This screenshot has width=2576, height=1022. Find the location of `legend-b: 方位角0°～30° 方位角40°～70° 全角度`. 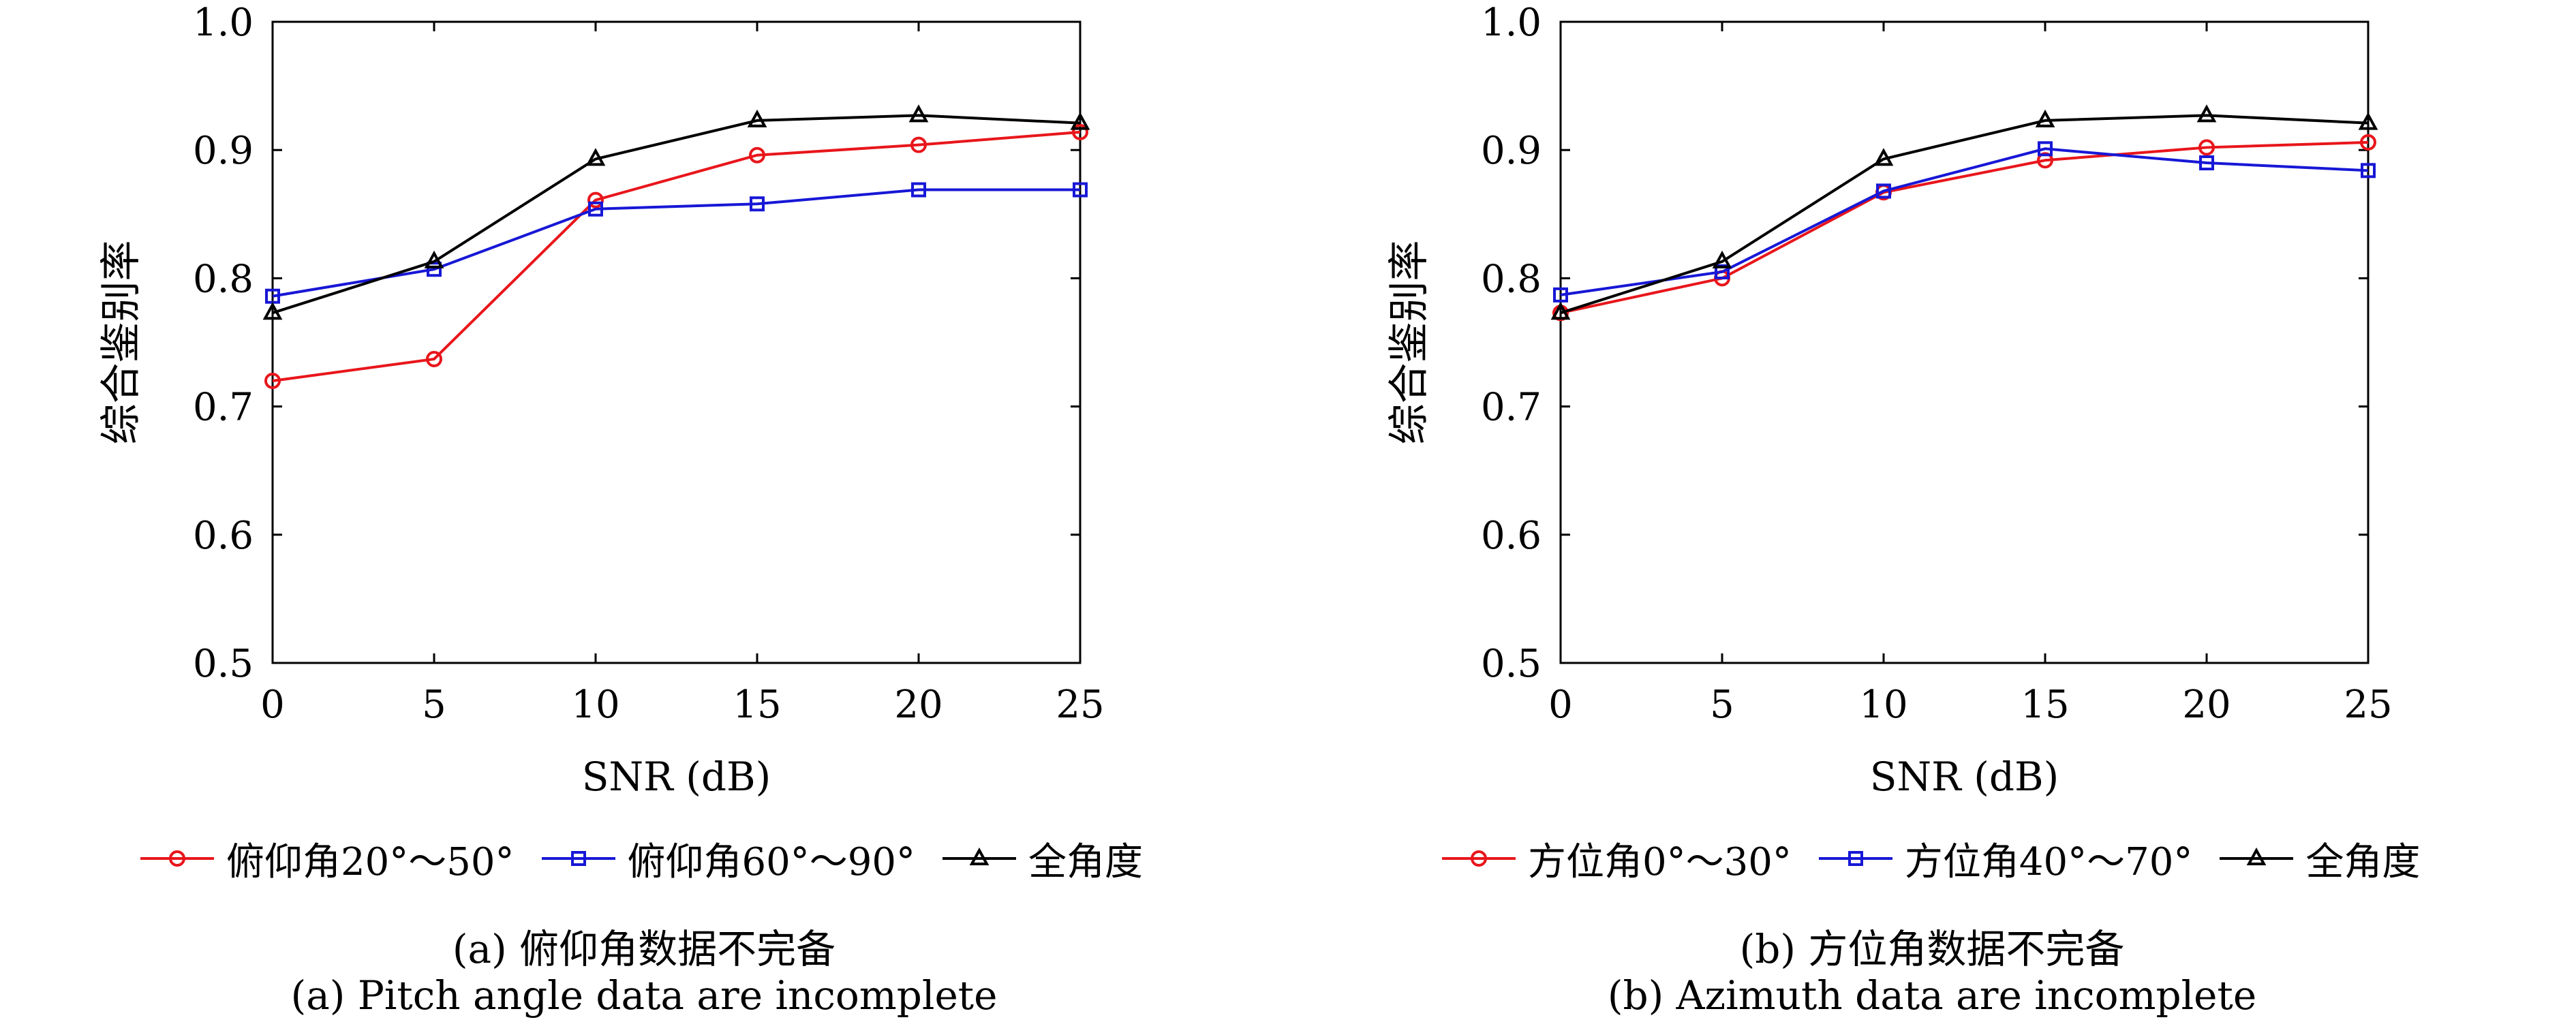

legend-b: 方位角0°～30° 方位角40°～70° 全角度 is located at coordinates (1940, 859).